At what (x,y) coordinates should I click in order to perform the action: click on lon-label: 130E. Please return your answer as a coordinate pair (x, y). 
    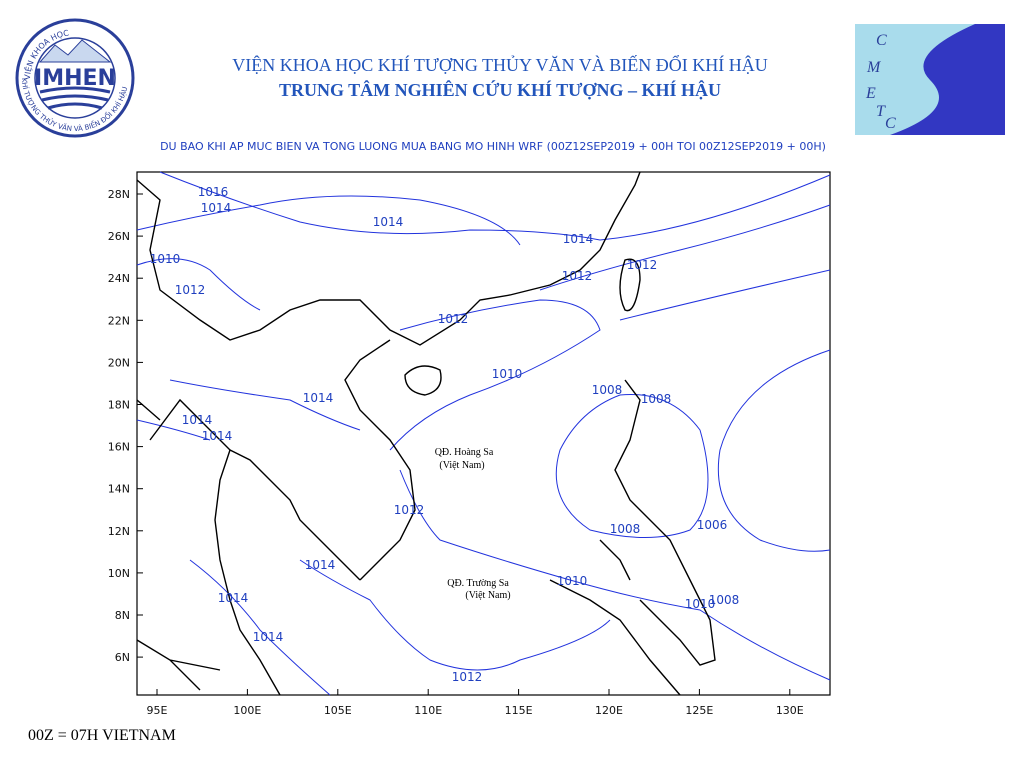
    Looking at the image, I should click on (790, 710).